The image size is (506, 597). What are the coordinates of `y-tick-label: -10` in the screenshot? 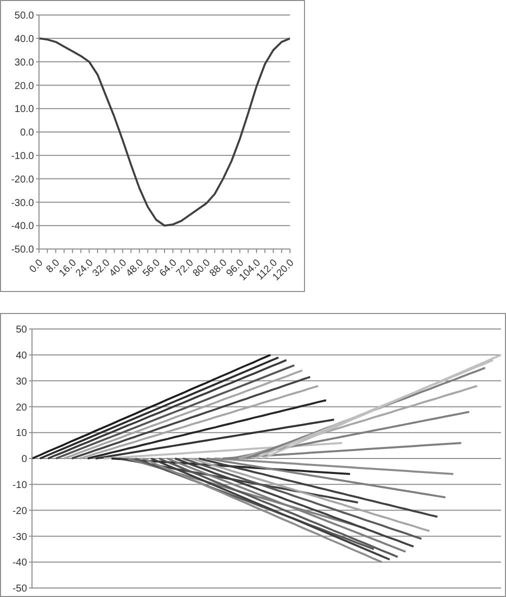 It's located at (20, 485).